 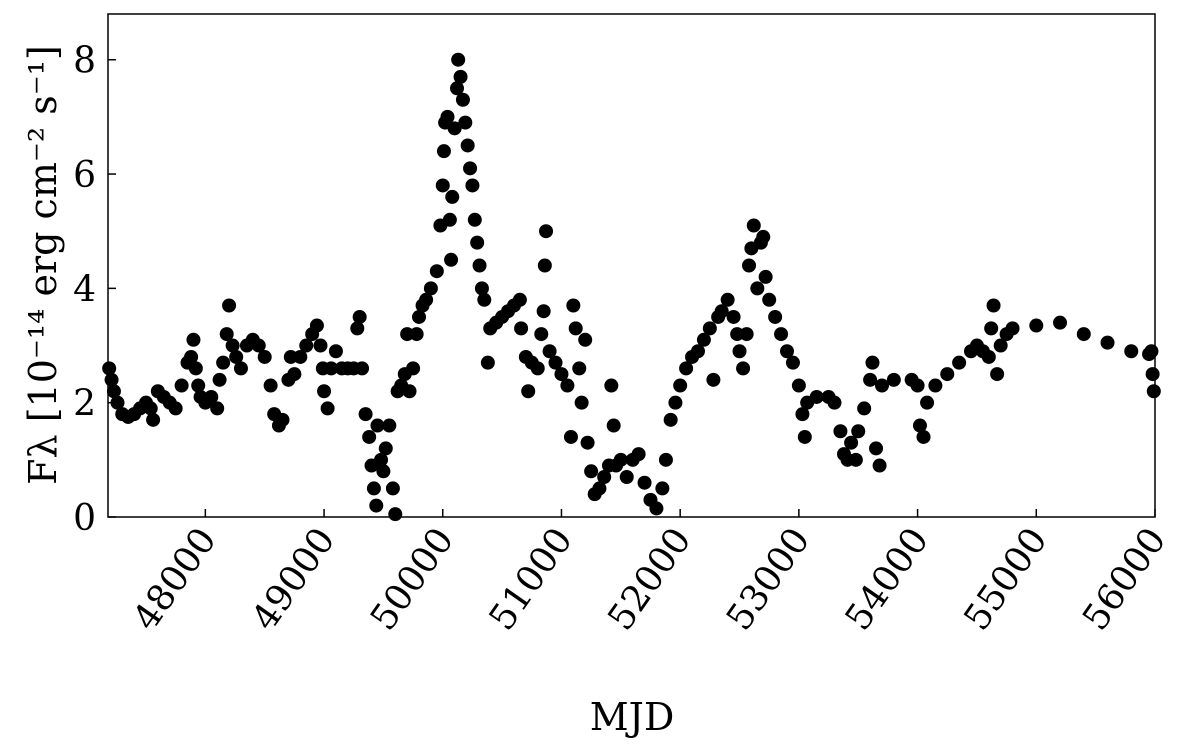 What do you see at coordinates (84, 61) in the screenshot?
I see `y-tick-label: 8` at bounding box center [84, 61].